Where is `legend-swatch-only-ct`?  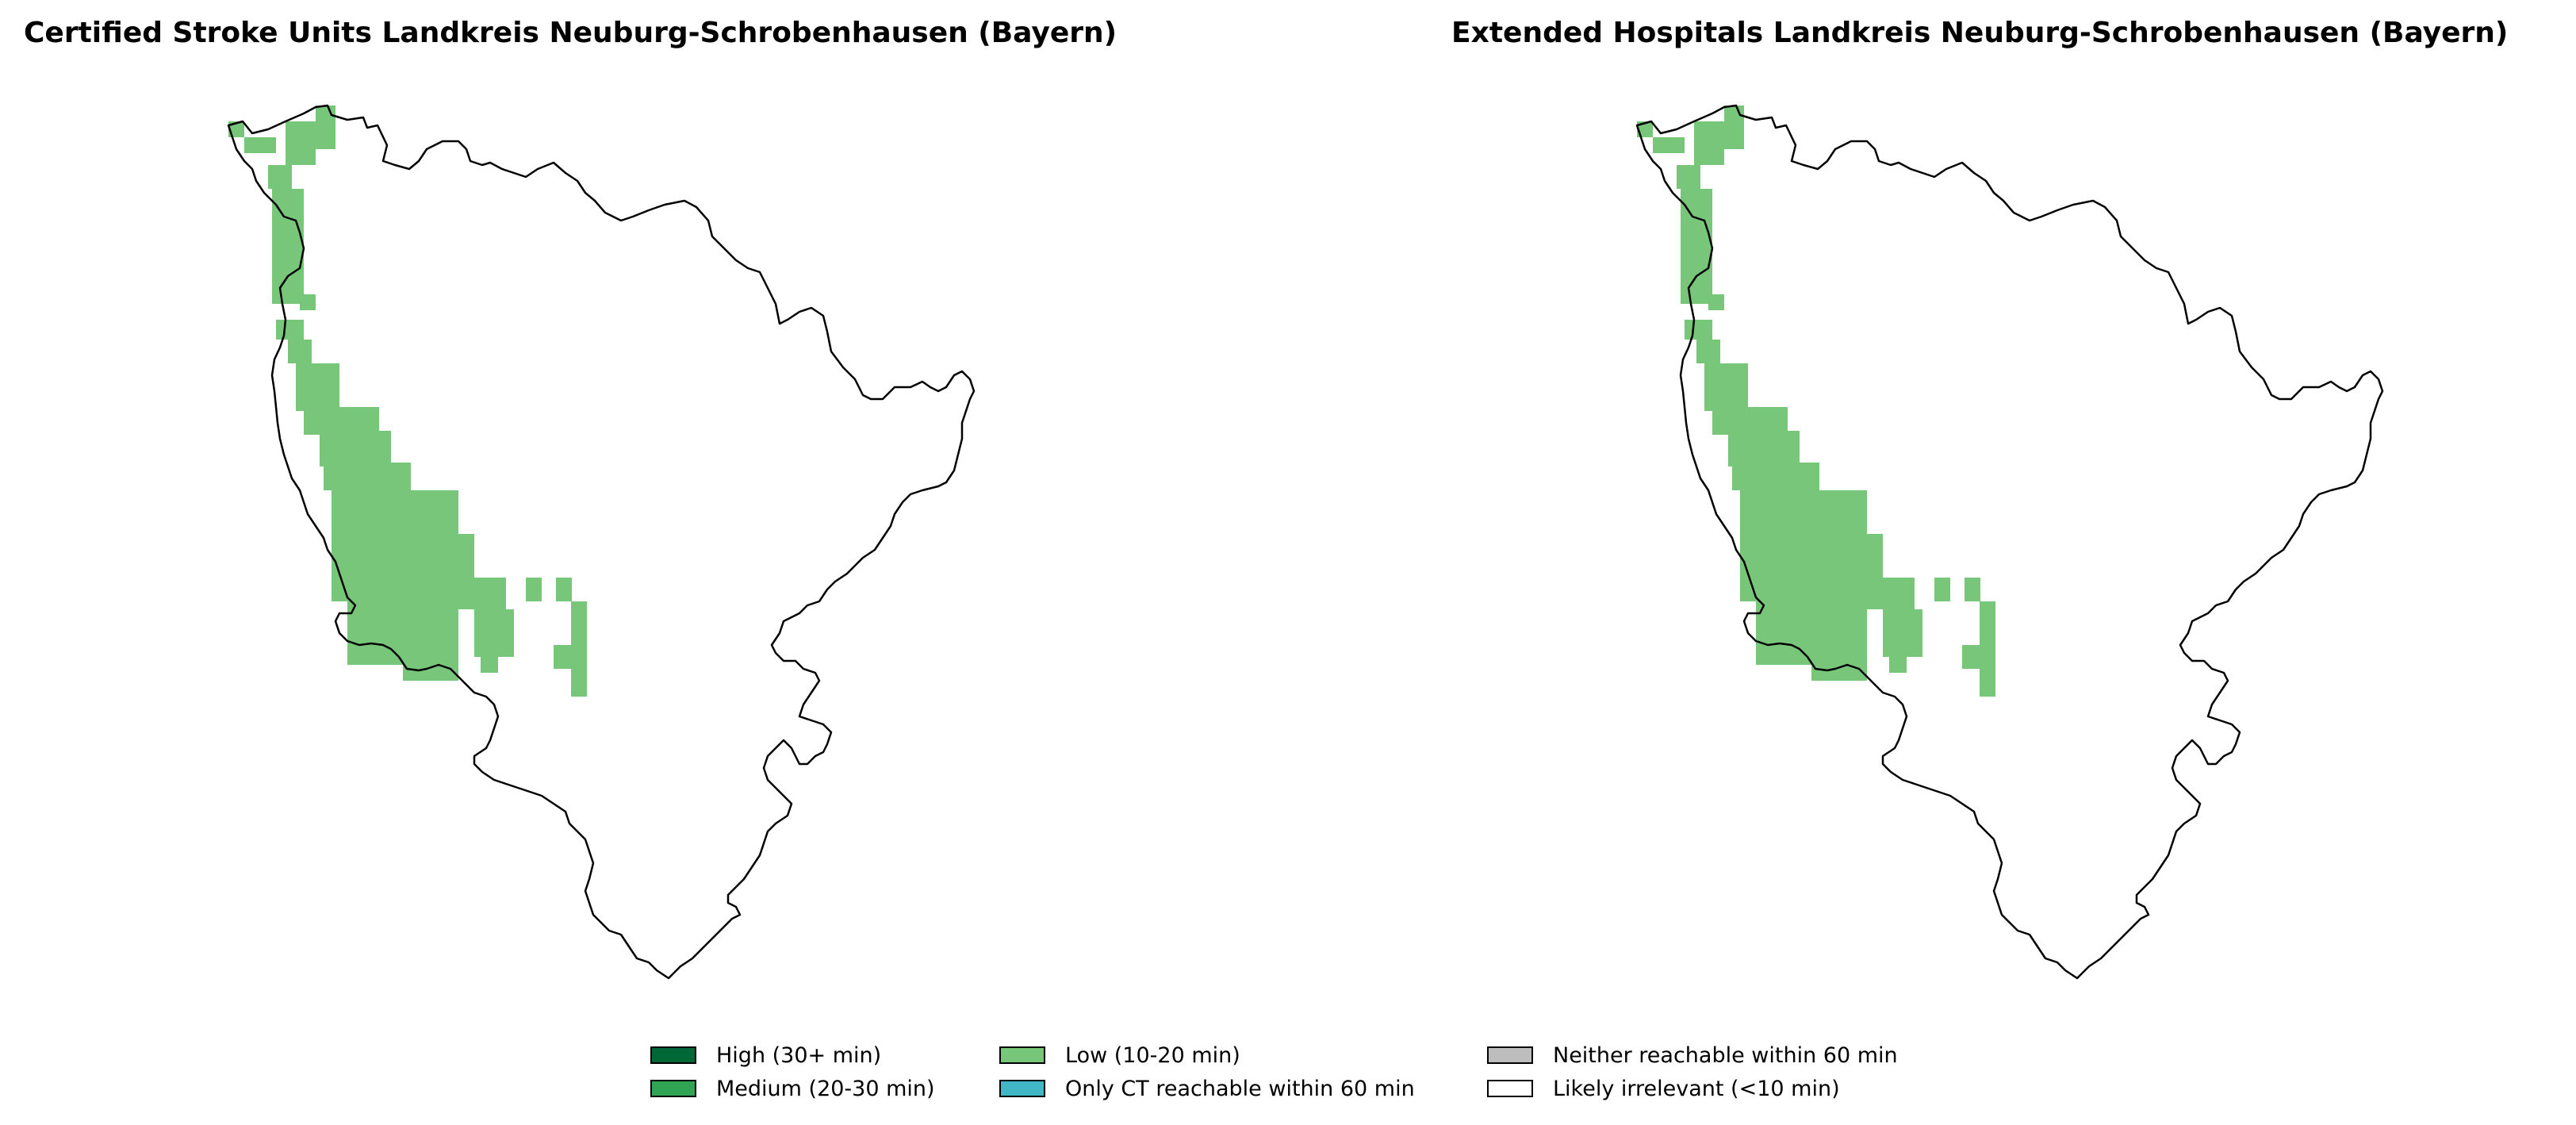
legend-swatch-only-ct is located at coordinates (1022, 1088).